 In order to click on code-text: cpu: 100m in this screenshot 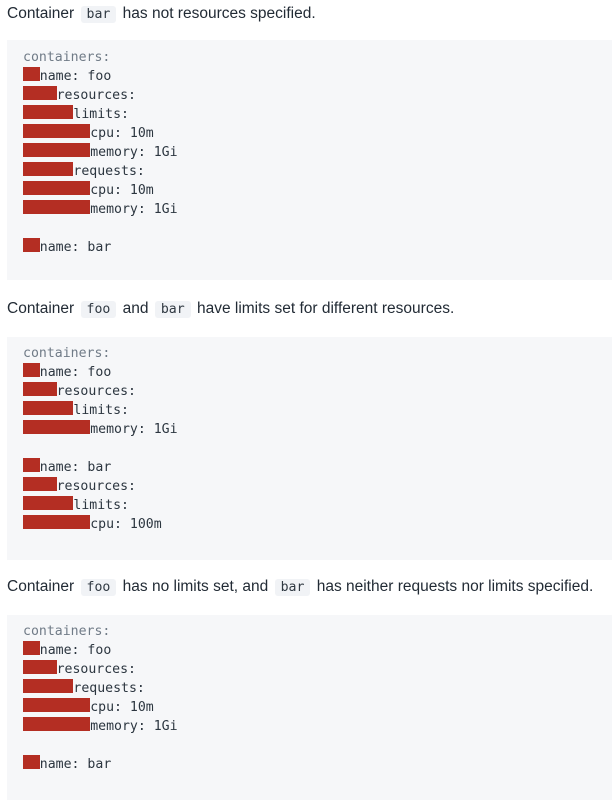, I will do `click(126, 524)`.